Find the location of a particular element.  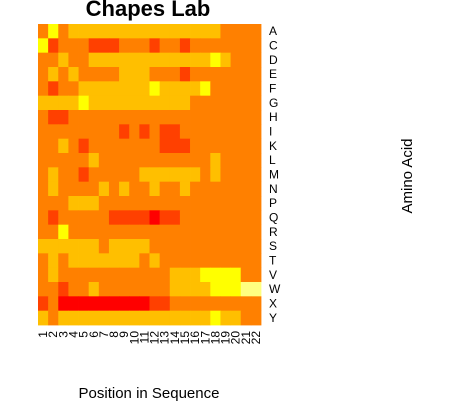

x-tick-label: 9 is located at coordinates (124, 334).